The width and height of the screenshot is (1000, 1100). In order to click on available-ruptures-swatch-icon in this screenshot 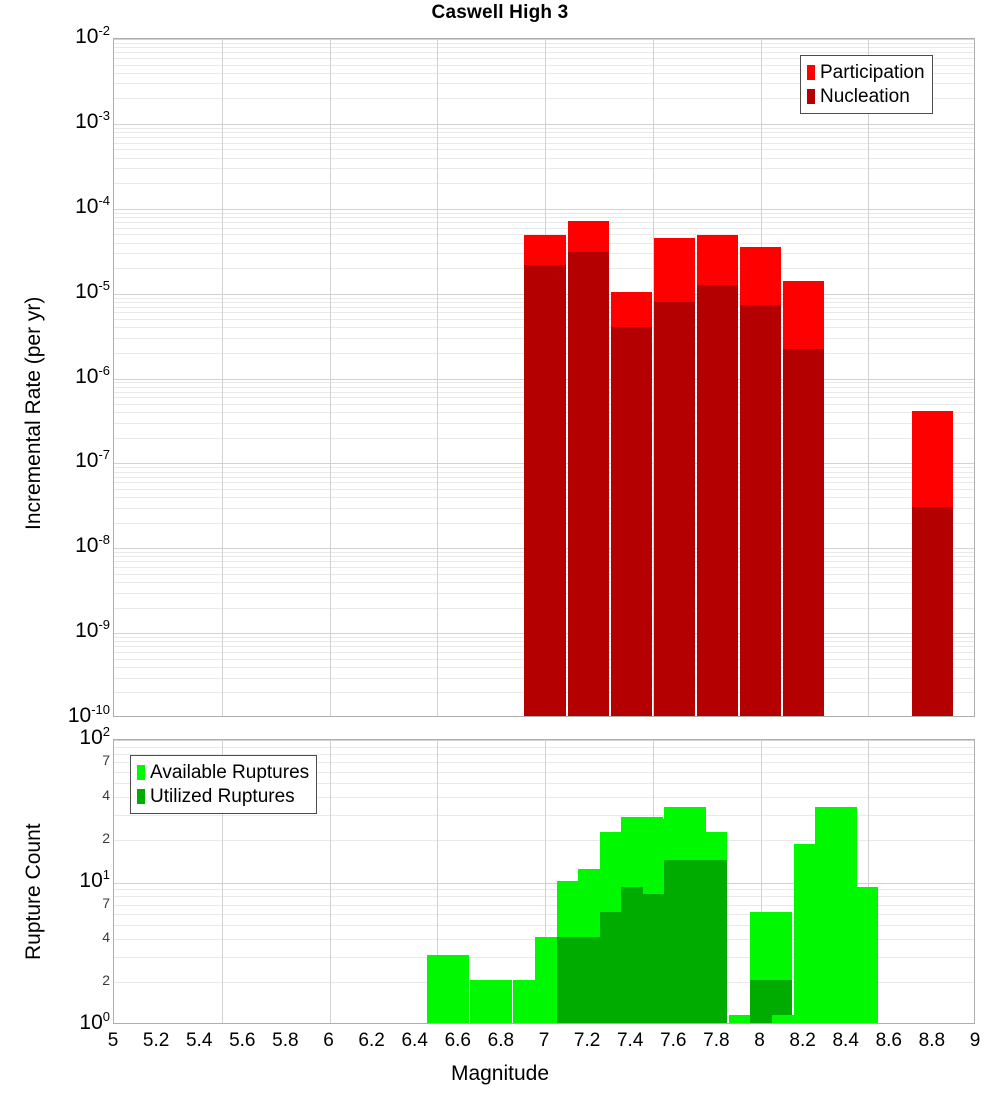, I will do `click(141, 772)`.